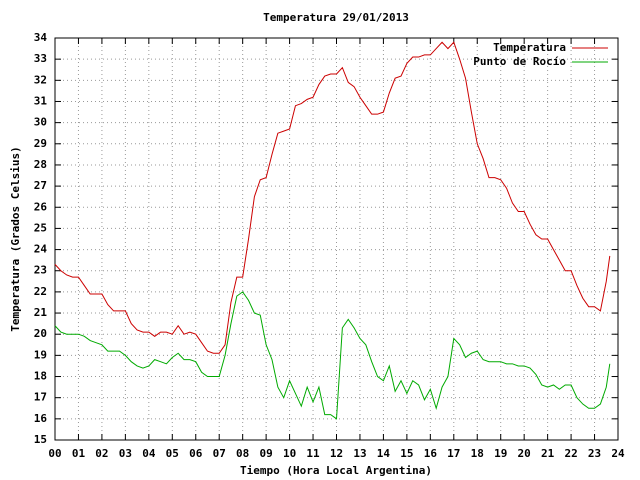 The image size is (640, 480). I want to click on x-tick-label: 09, so click(266, 453).